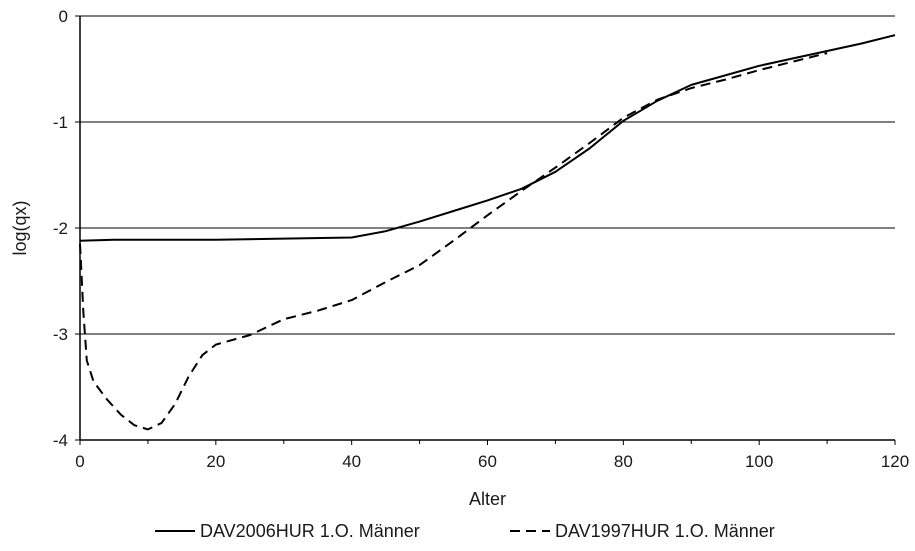 Image resolution: width=915 pixels, height=551 pixels. Describe the element at coordinates (79, 461) in the screenshot. I see `x-tick-label: 0` at that location.